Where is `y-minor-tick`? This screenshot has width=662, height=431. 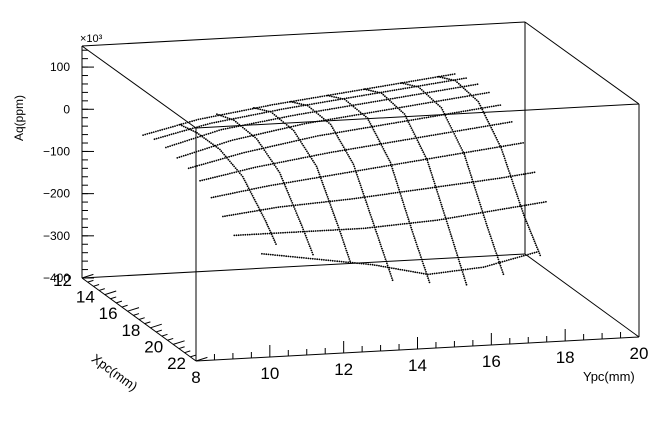
y-minor-tick is located at coordinates (164, 335).